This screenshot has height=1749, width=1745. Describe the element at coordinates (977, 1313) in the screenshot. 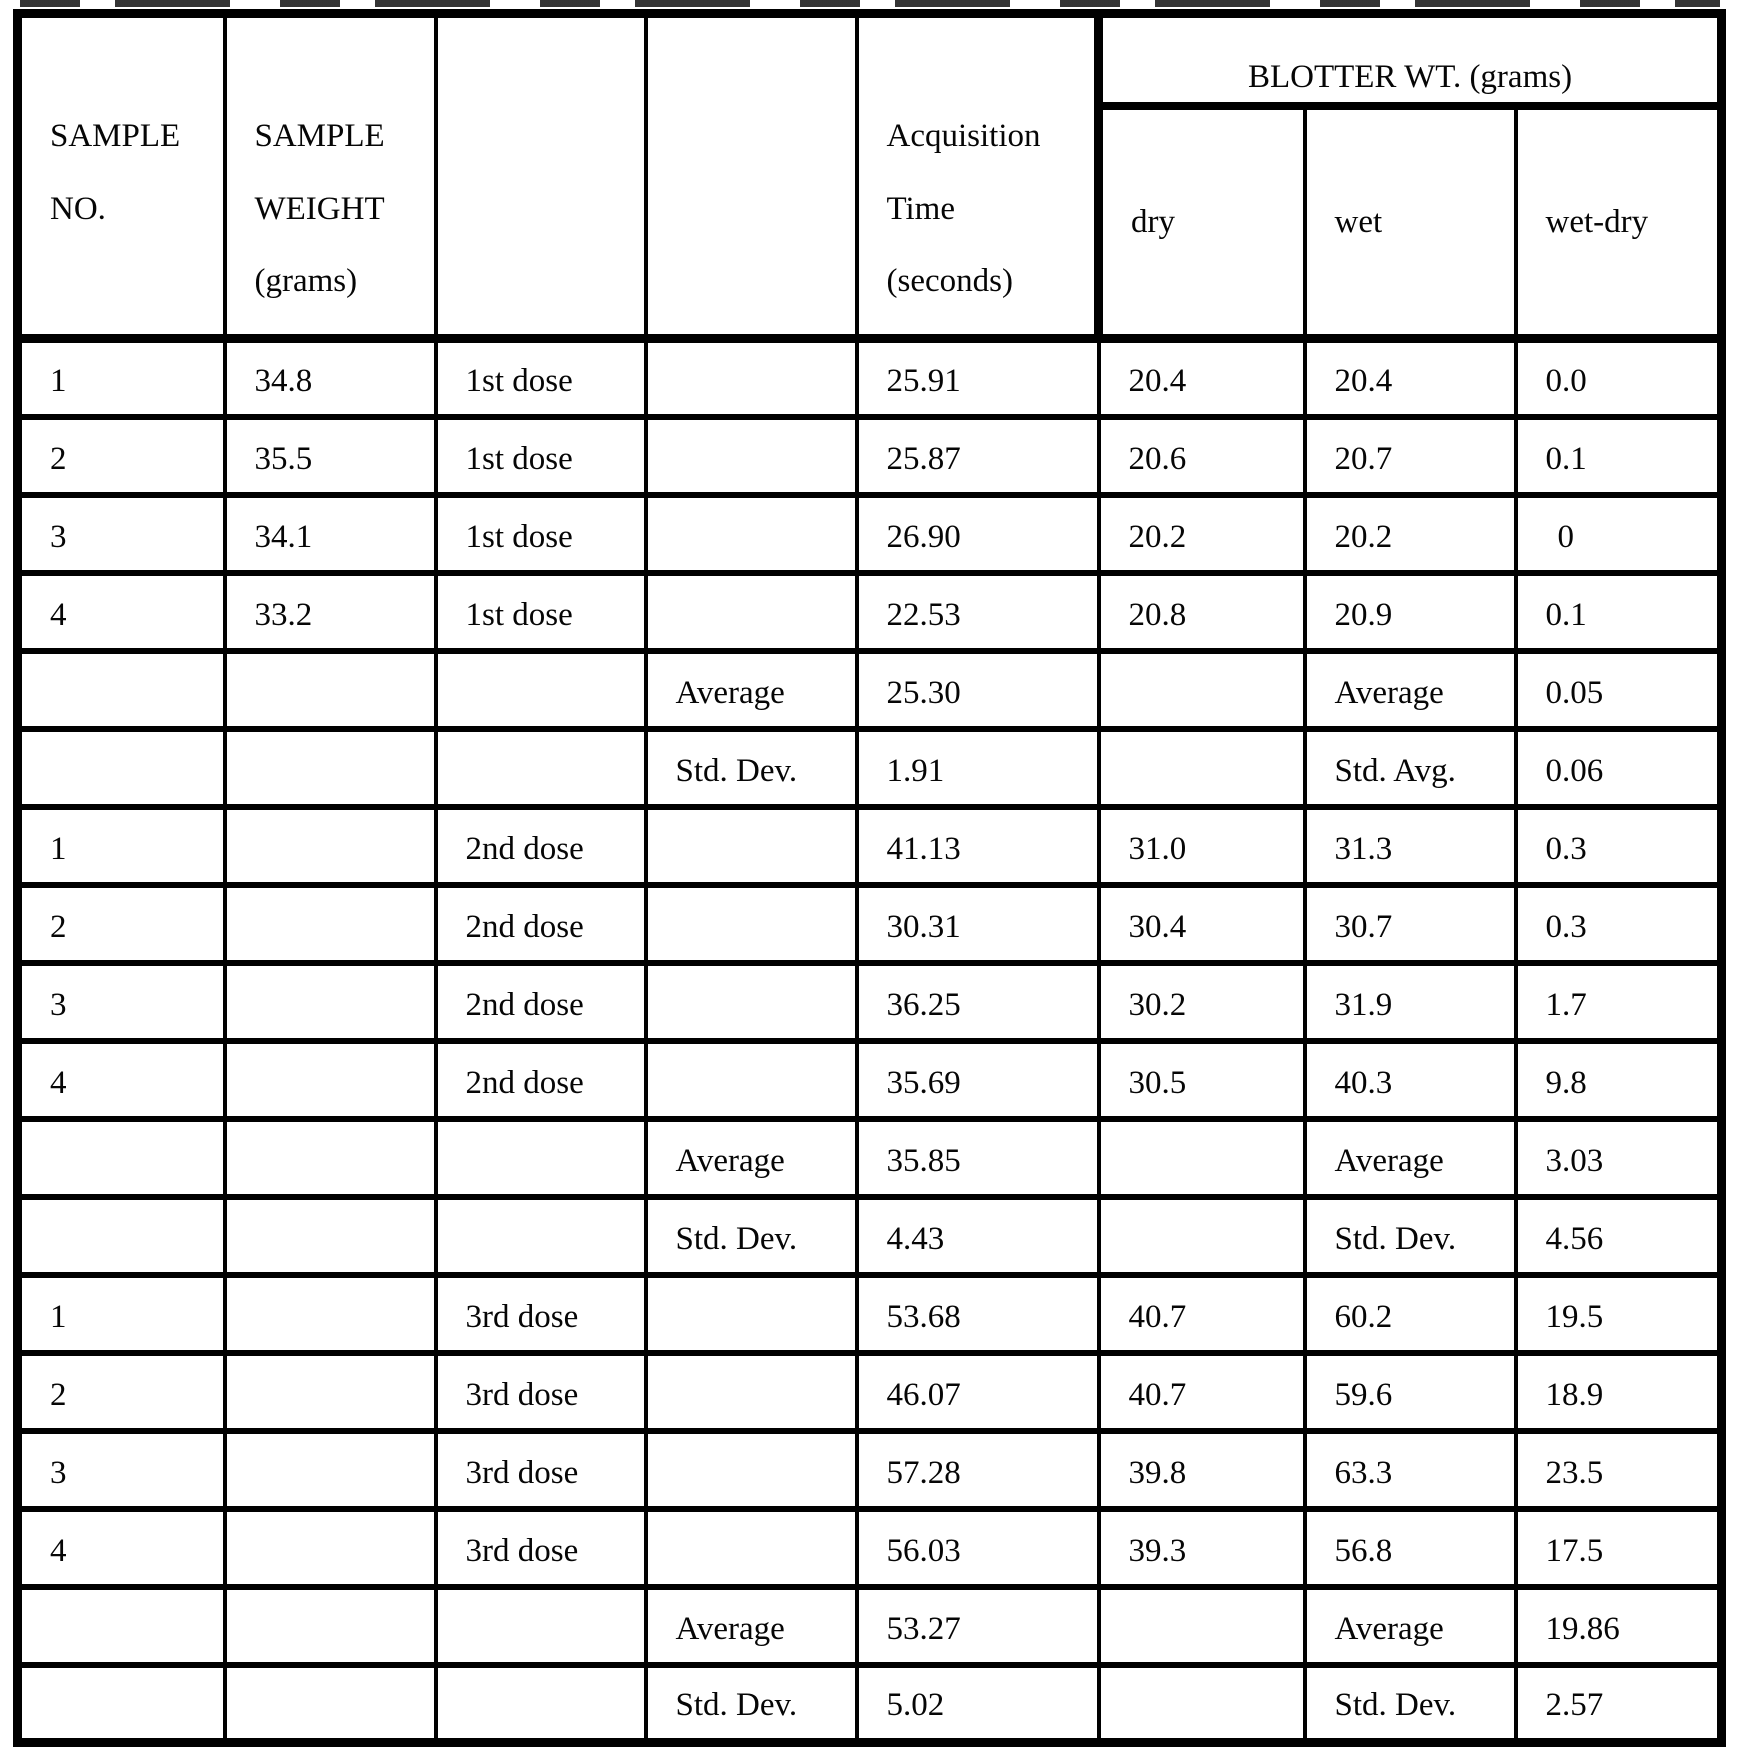

I see `cell-acquisition-time: 53.68` at that location.